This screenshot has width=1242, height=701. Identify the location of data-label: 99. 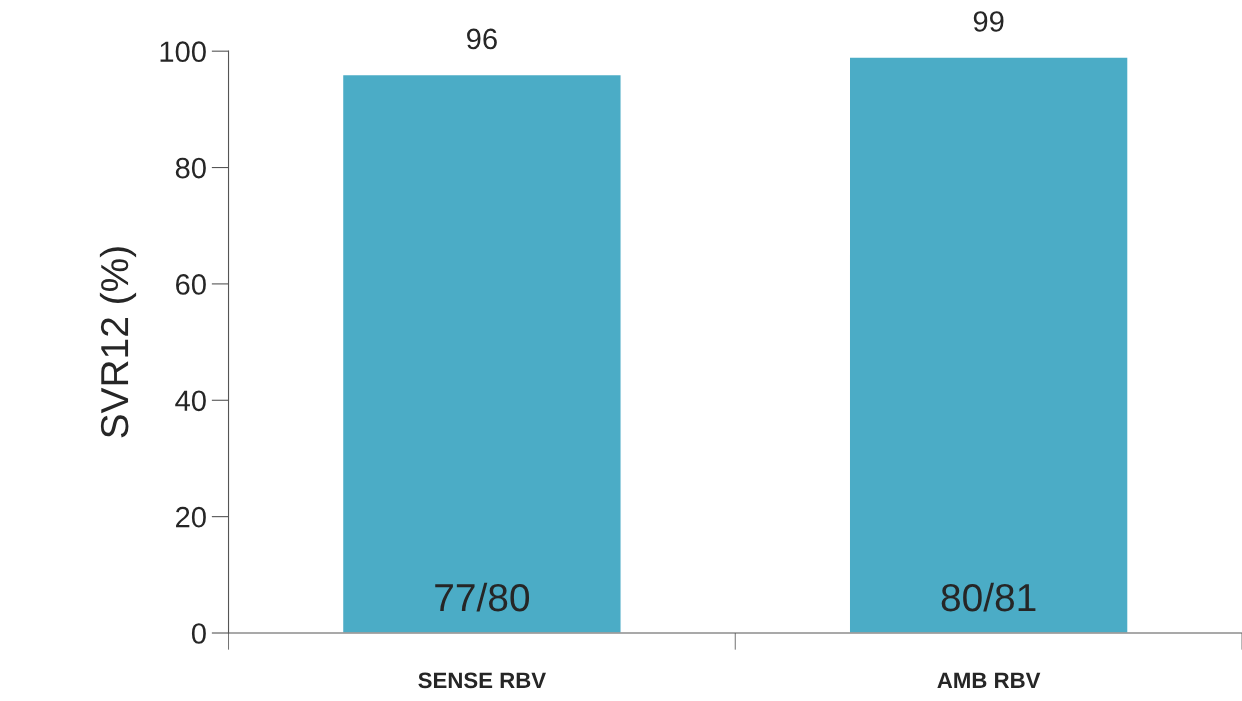
(988, 21).